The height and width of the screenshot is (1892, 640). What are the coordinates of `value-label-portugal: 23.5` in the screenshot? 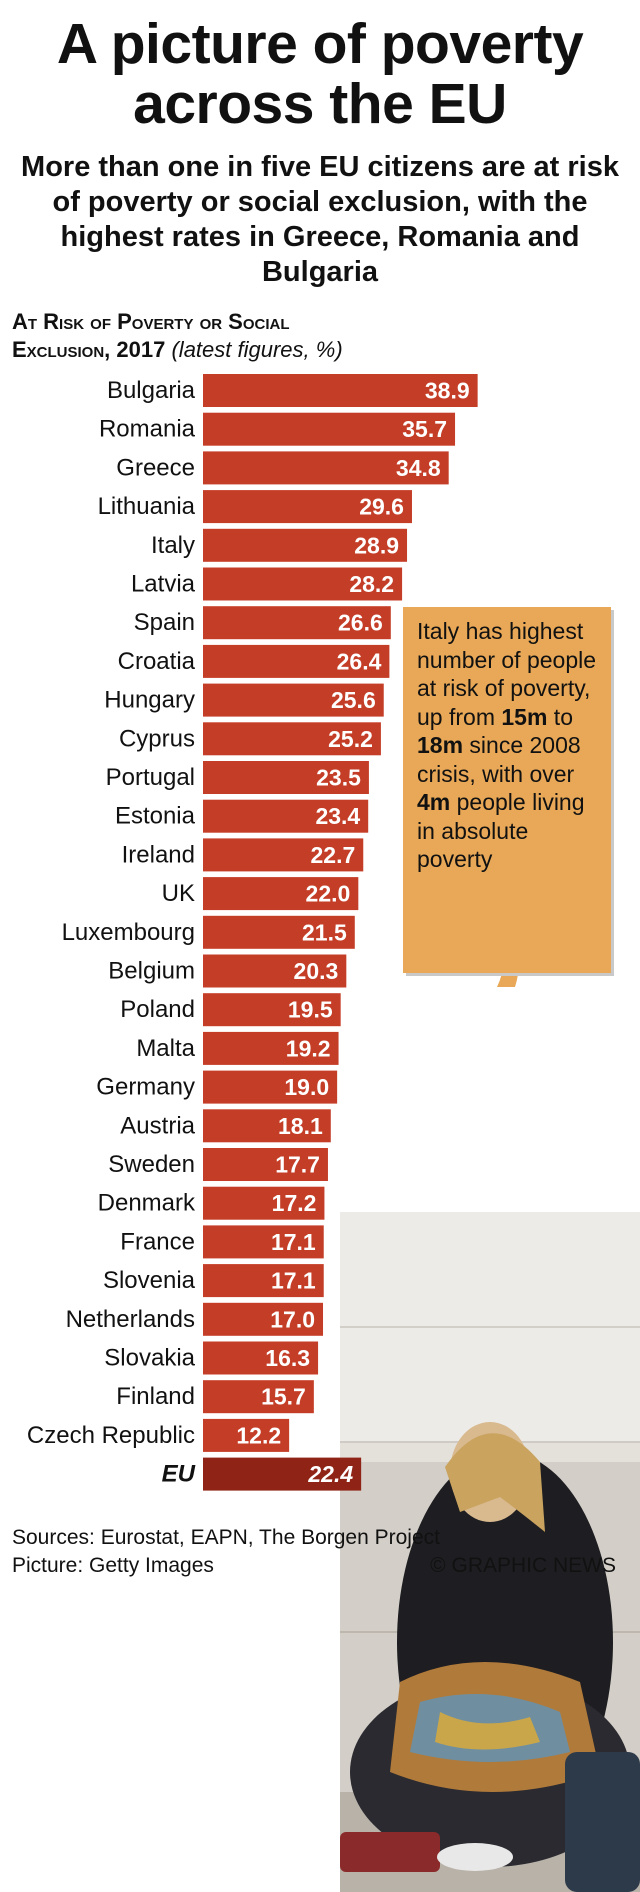 It's located at (338, 778).